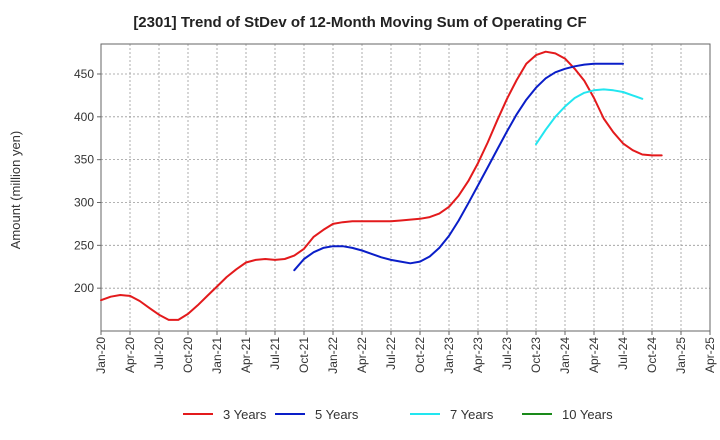 This screenshot has height=440, width=720. What do you see at coordinates (565, 355) in the screenshot?
I see `x-tick-label: Jan-24` at bounding box center [565, 355].